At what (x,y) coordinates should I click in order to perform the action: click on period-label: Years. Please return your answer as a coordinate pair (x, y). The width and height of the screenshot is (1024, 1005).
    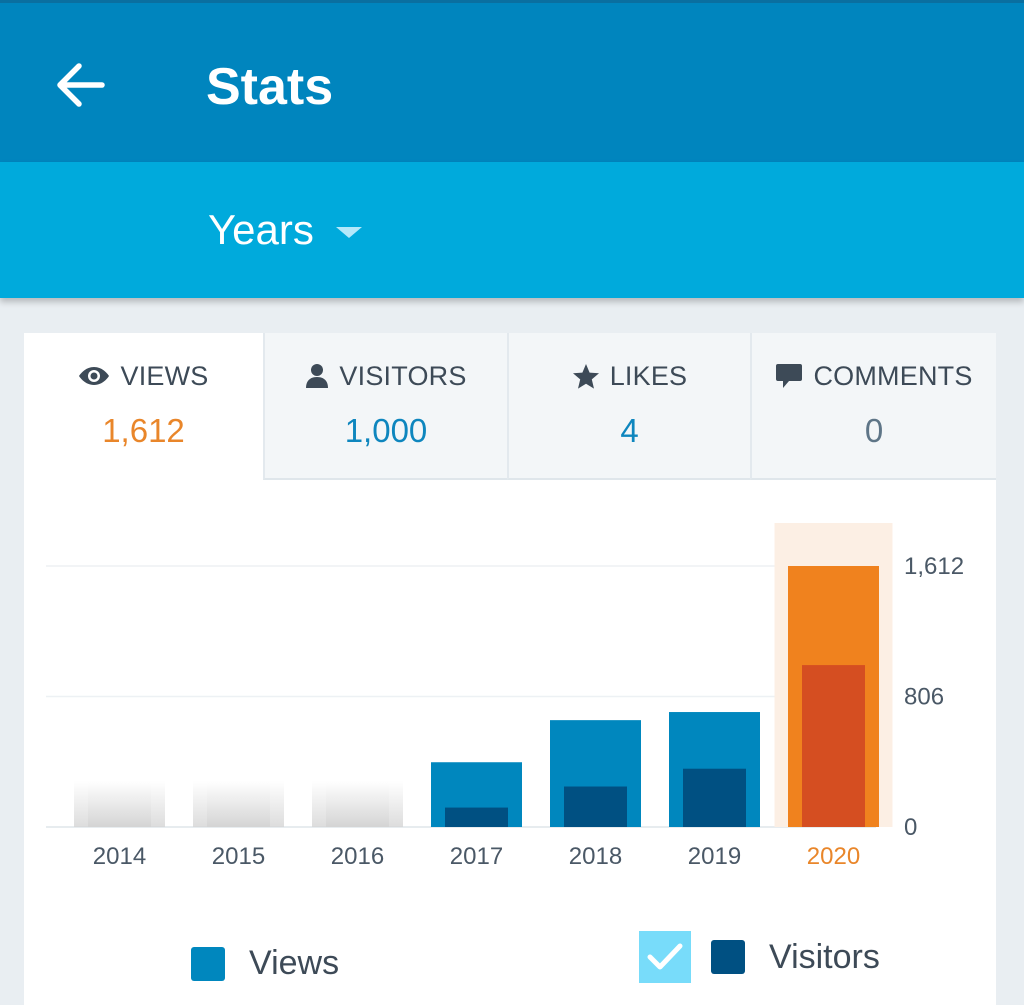
    Looking at the image, I should click on (261, 229).